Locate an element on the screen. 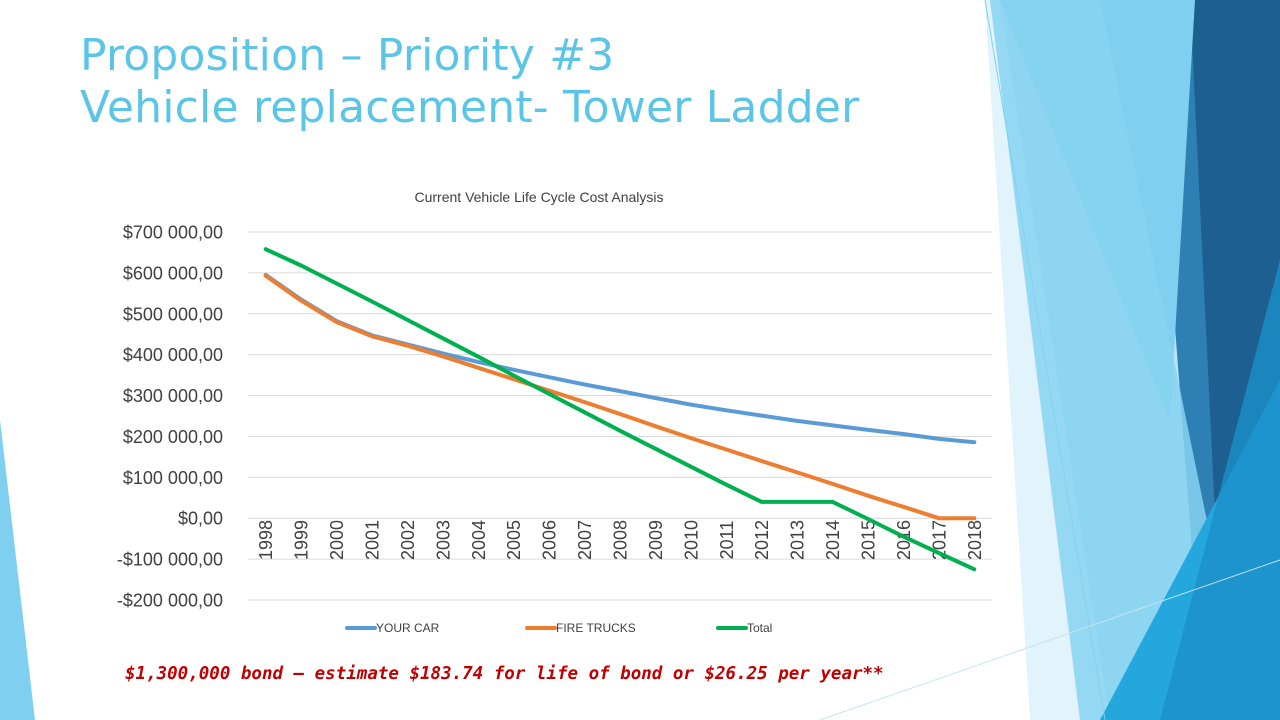 Image resolution: width=1280 pixels, height=720 pixels. y-tick-label: $200 000,00 is located at coordinates (173, 437).